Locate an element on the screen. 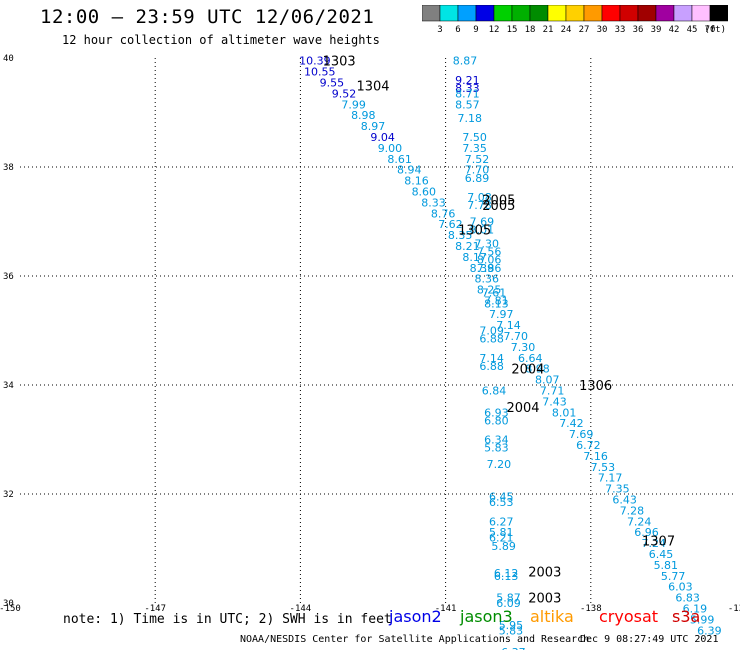 The image size is (740, 650). pass-time-label: 2005 is located at coordinates (498, 201).